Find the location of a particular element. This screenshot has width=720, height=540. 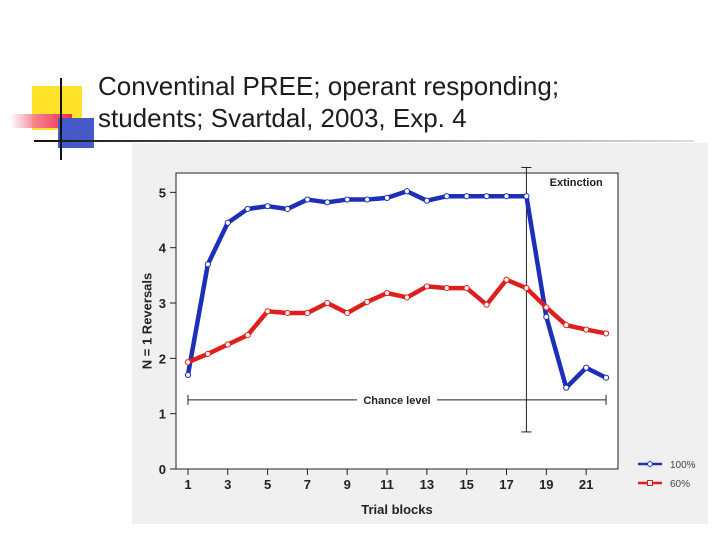

decor-blue-square is located at coordinates (76, 133).